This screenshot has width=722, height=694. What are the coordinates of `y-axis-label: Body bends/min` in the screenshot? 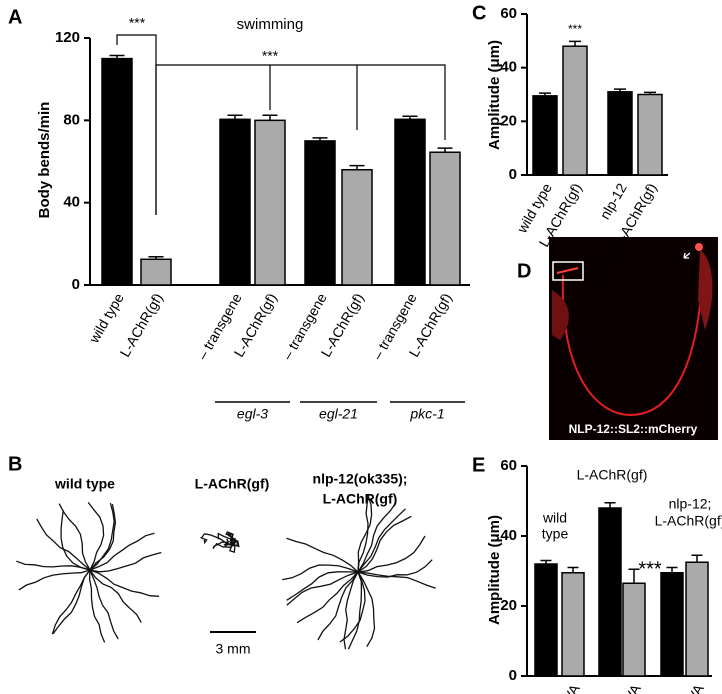 It's located at (44, 160).